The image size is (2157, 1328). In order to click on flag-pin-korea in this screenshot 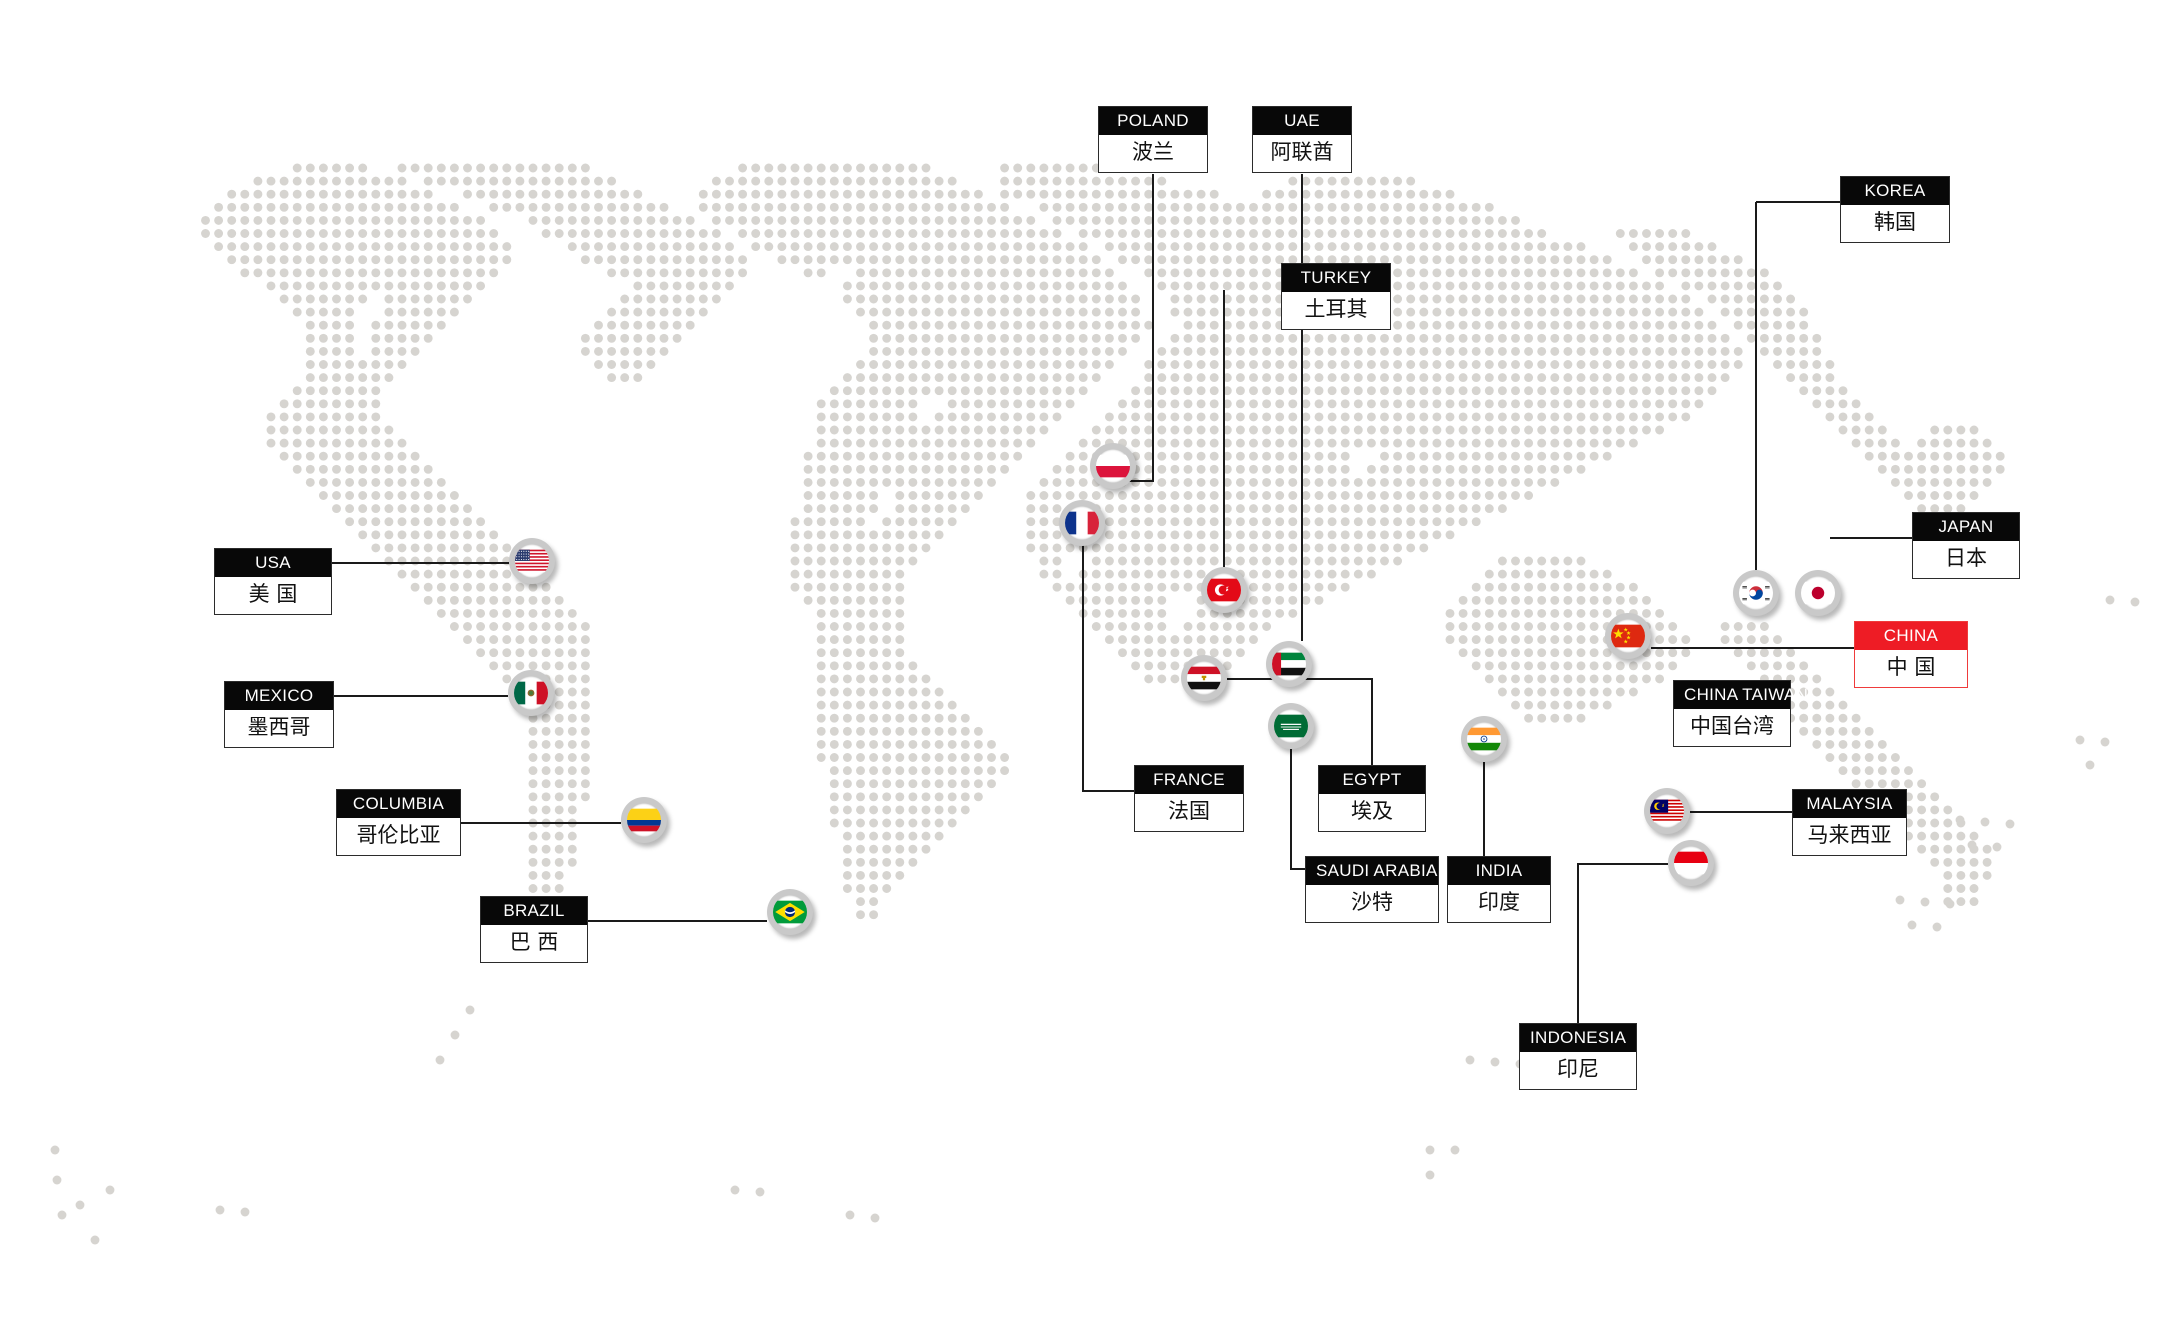, I will do `click(1756, 593)`.